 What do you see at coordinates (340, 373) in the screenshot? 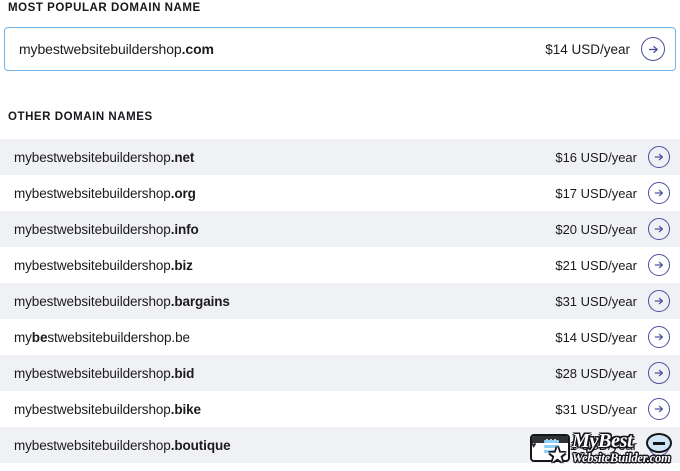
I see `table-row: mybestwebsitebuildershop.bid $28 USD/year` at bounding box center [340, 373].